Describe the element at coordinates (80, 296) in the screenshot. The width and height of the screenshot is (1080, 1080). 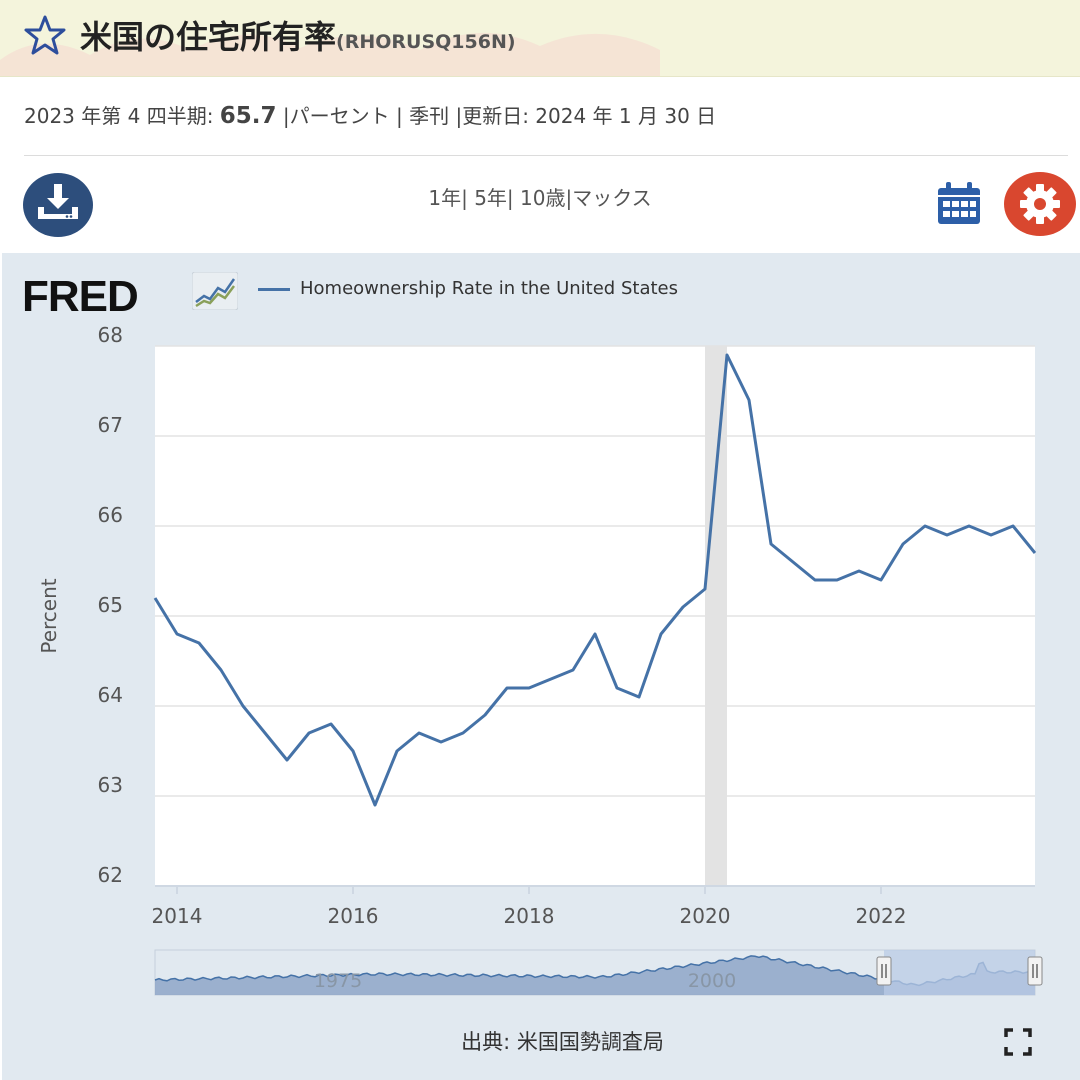
I see `fred-logo: FRED` at that location.